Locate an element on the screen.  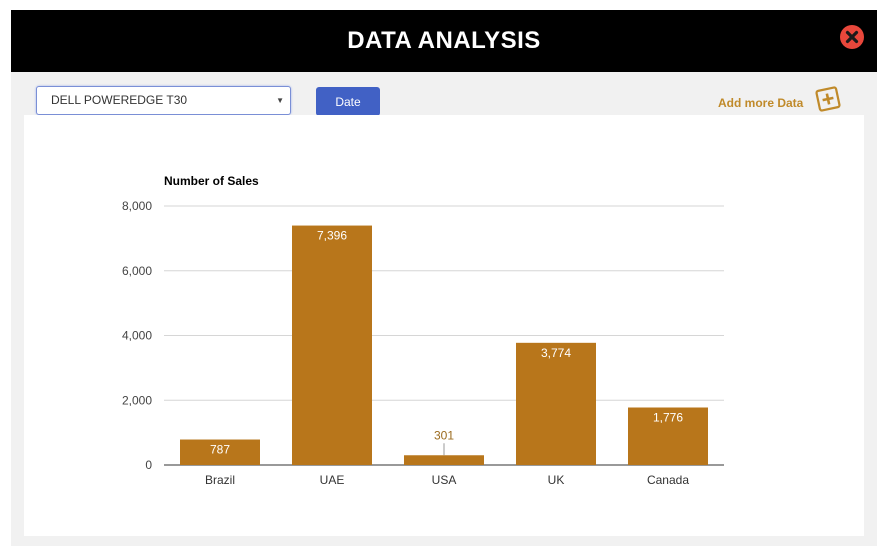
add-plus-icon is located at coordinates (828, 99).